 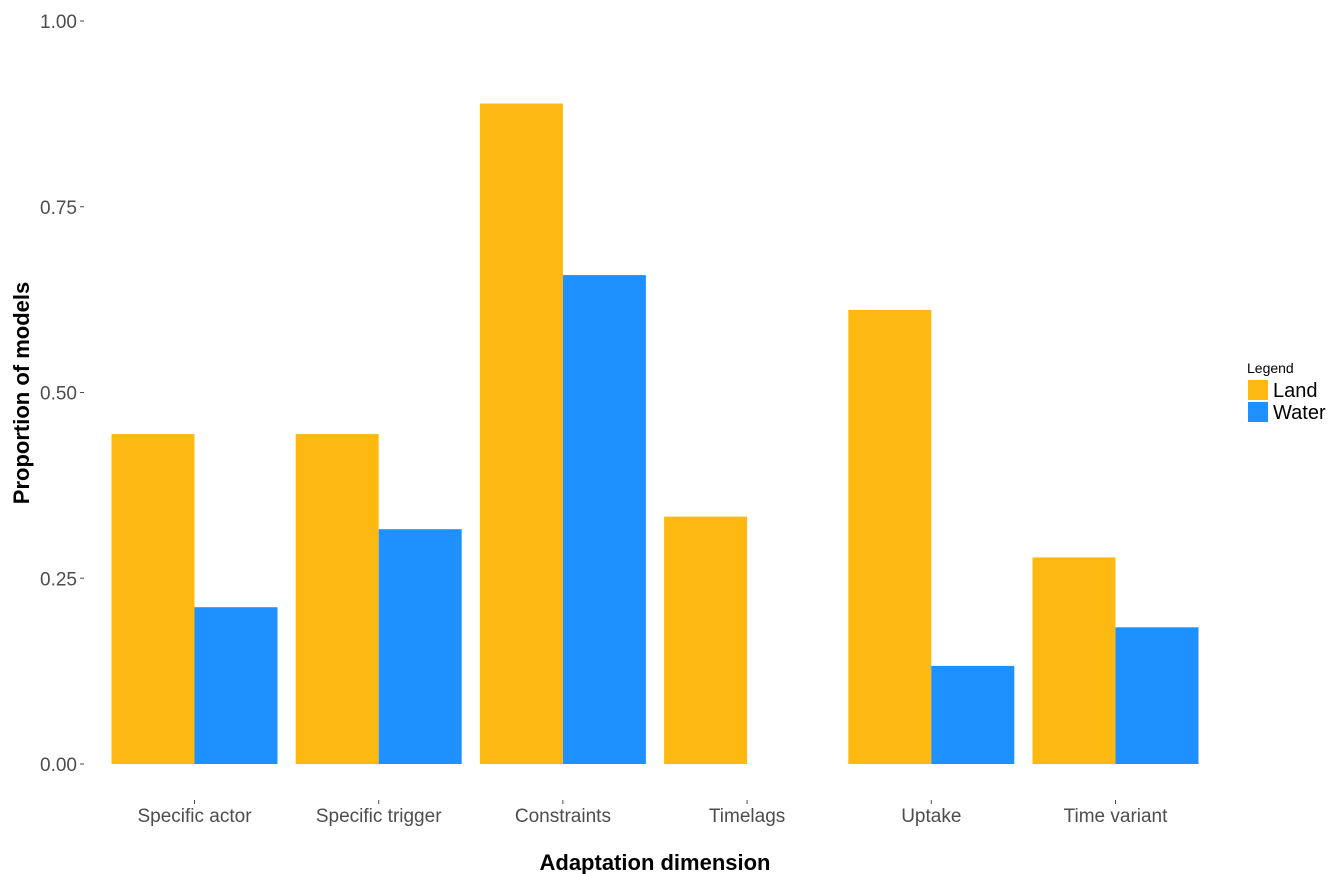 I want to click on x-tick-label: Timelags, so click(x=747, y=816).